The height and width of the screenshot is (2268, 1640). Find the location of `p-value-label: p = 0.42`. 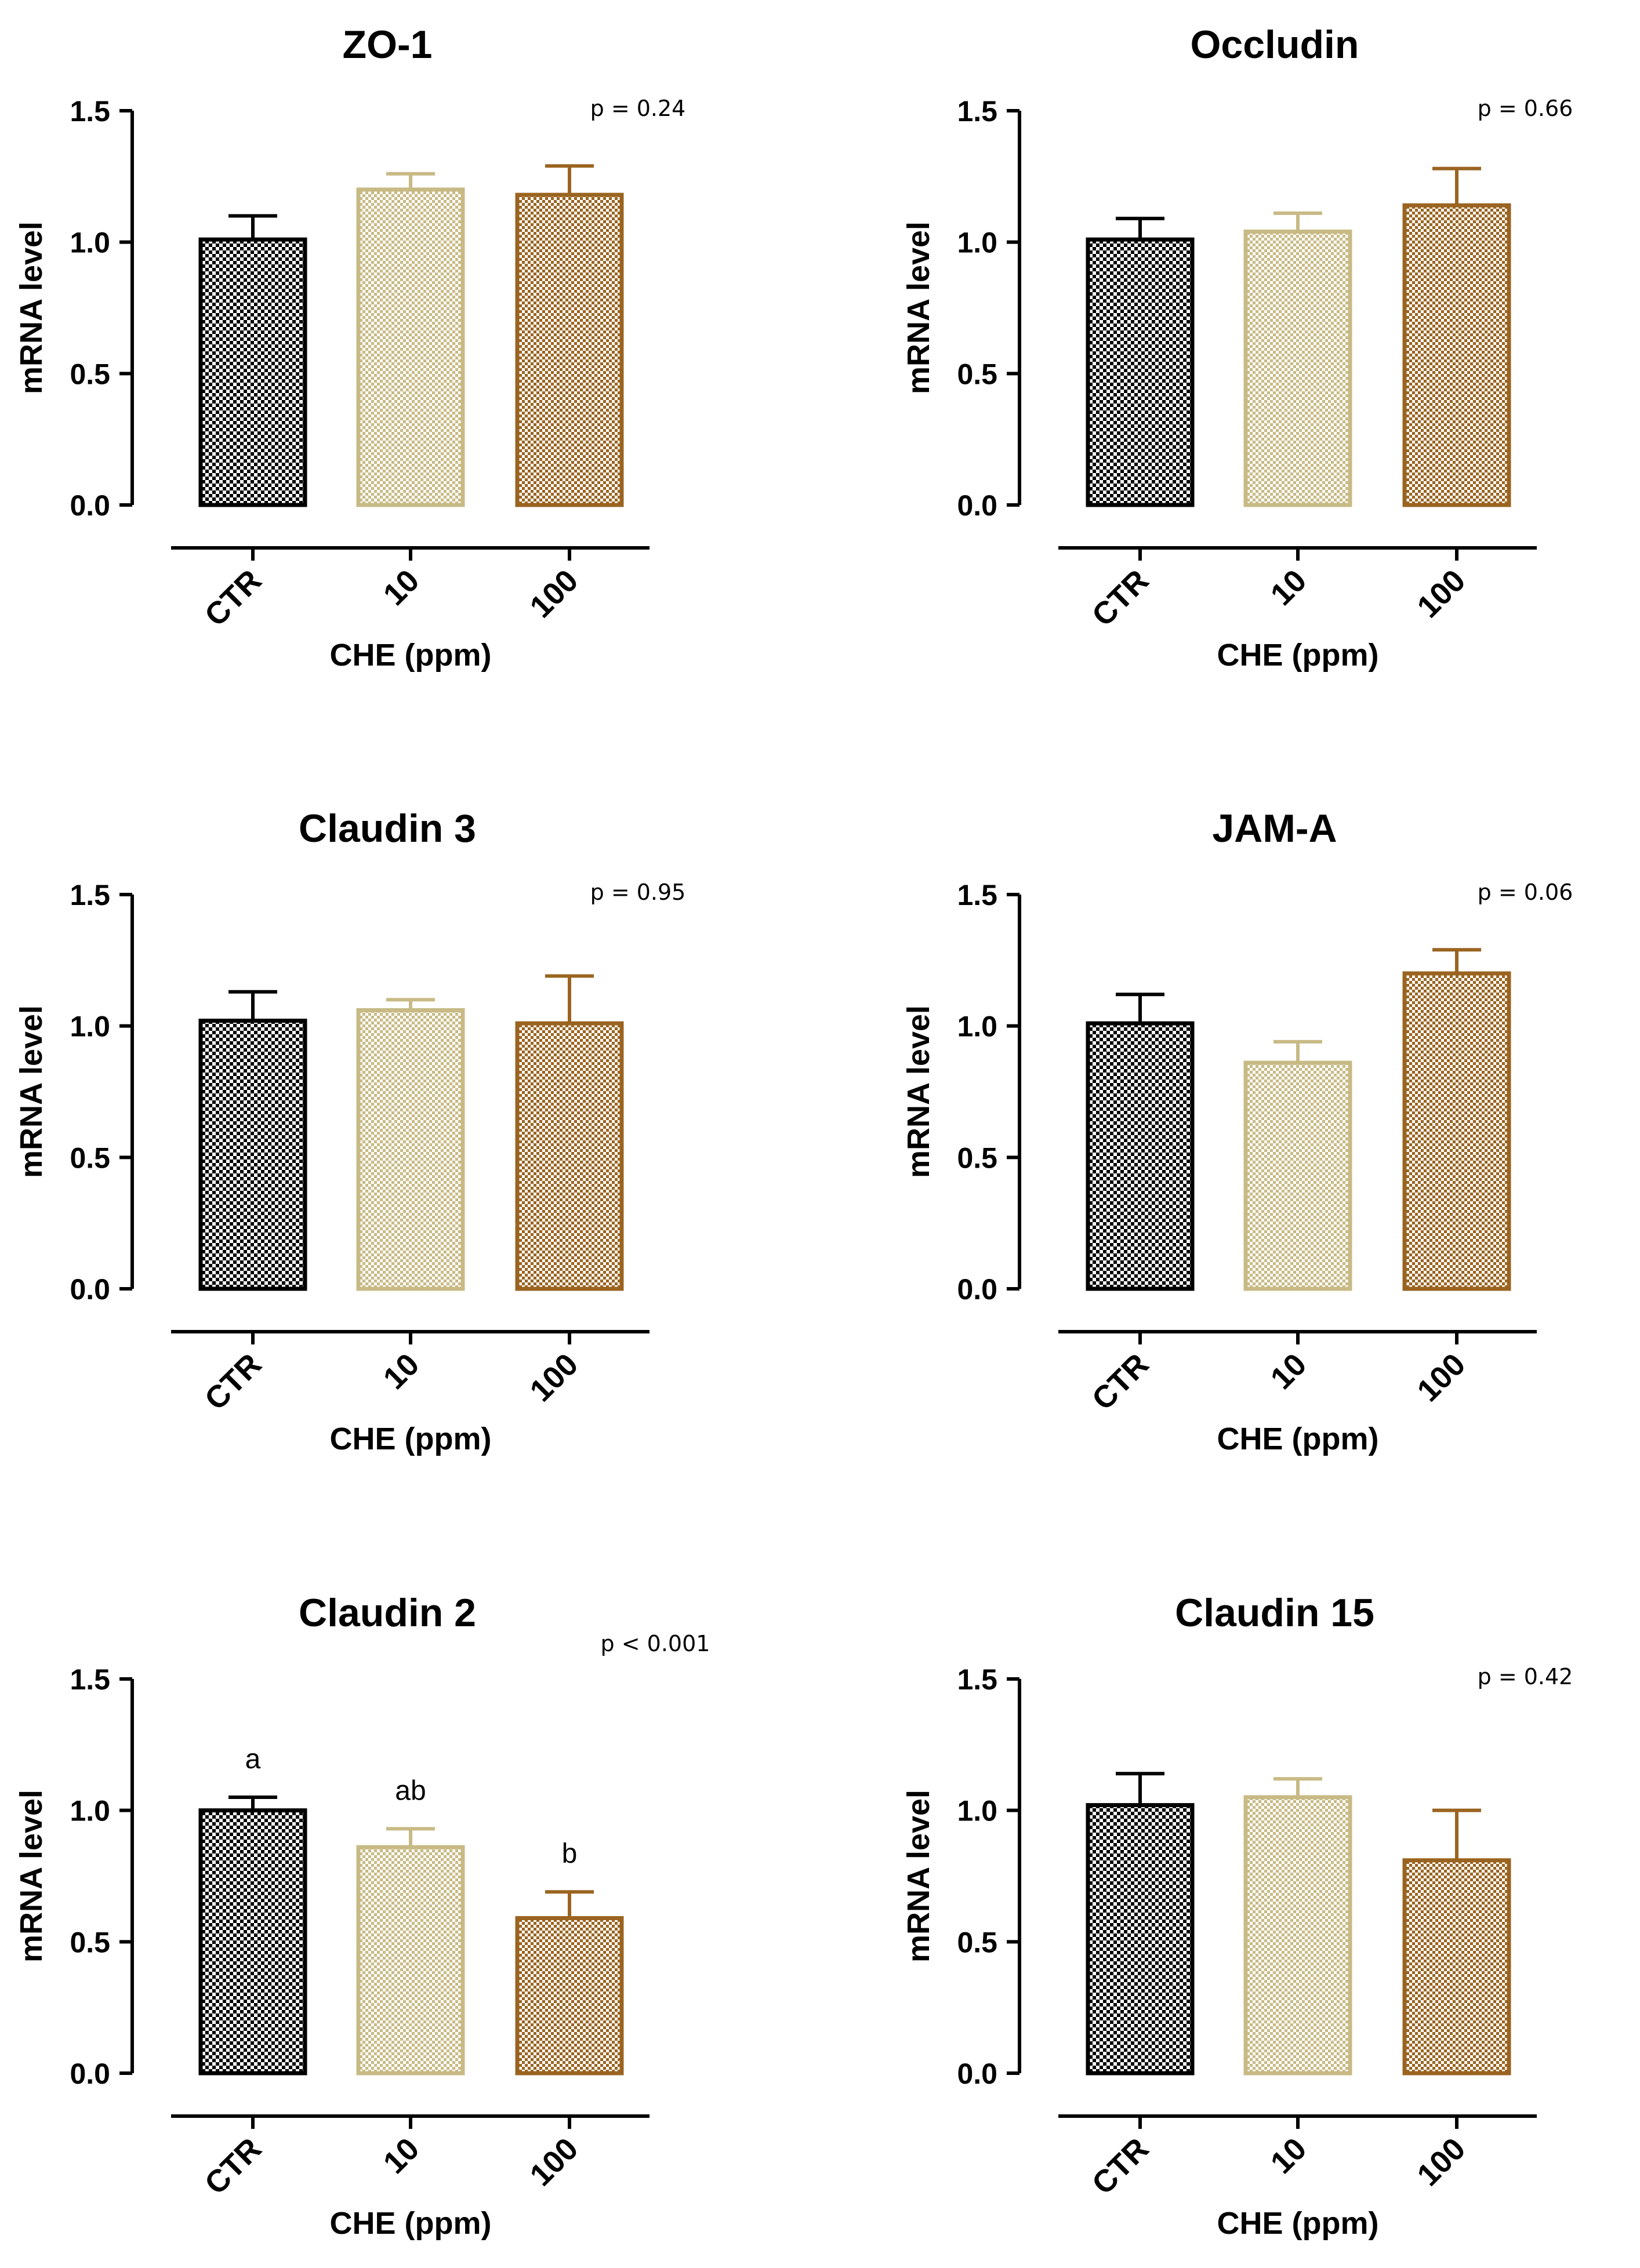

p-value-label: p = 0.42 is located at coordinates (1526, 1676).